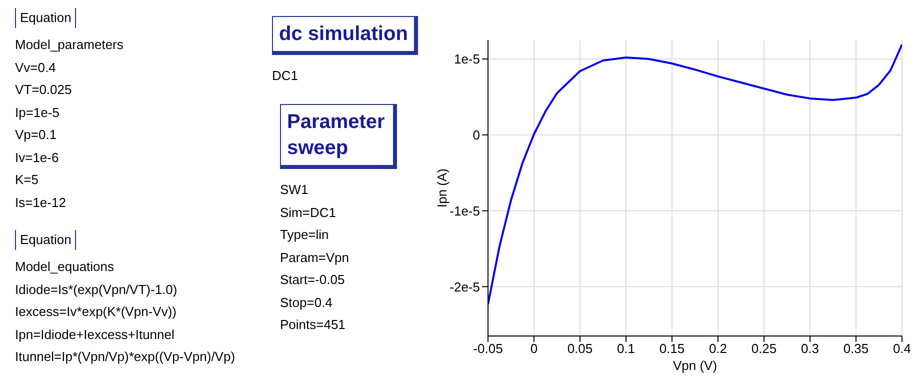 The width and height of the screenshot is (922, 381). I want to click on x-tick-label: 0, so click(534, 348).